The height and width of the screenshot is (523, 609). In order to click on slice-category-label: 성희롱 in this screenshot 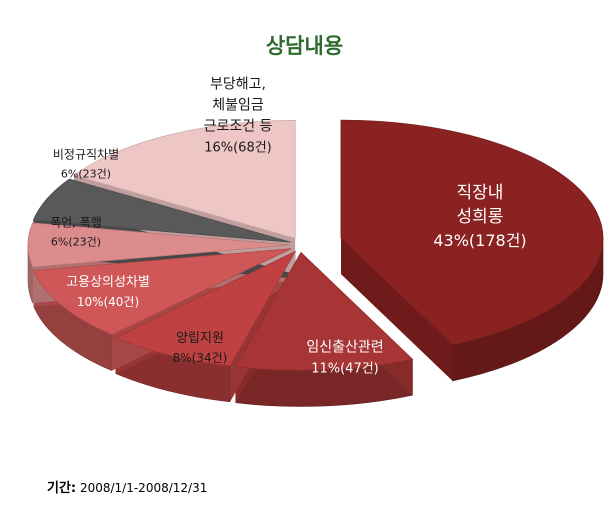, I will do `click(480, 217)`.